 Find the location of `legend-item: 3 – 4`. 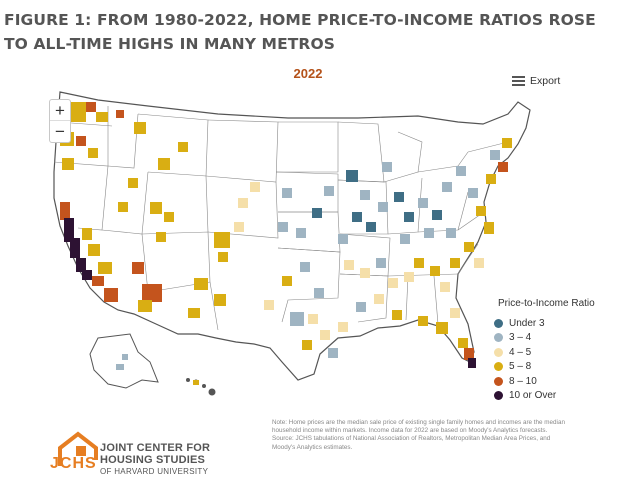

legend-item: 3 – 4 is located at coordinates (549, 338).